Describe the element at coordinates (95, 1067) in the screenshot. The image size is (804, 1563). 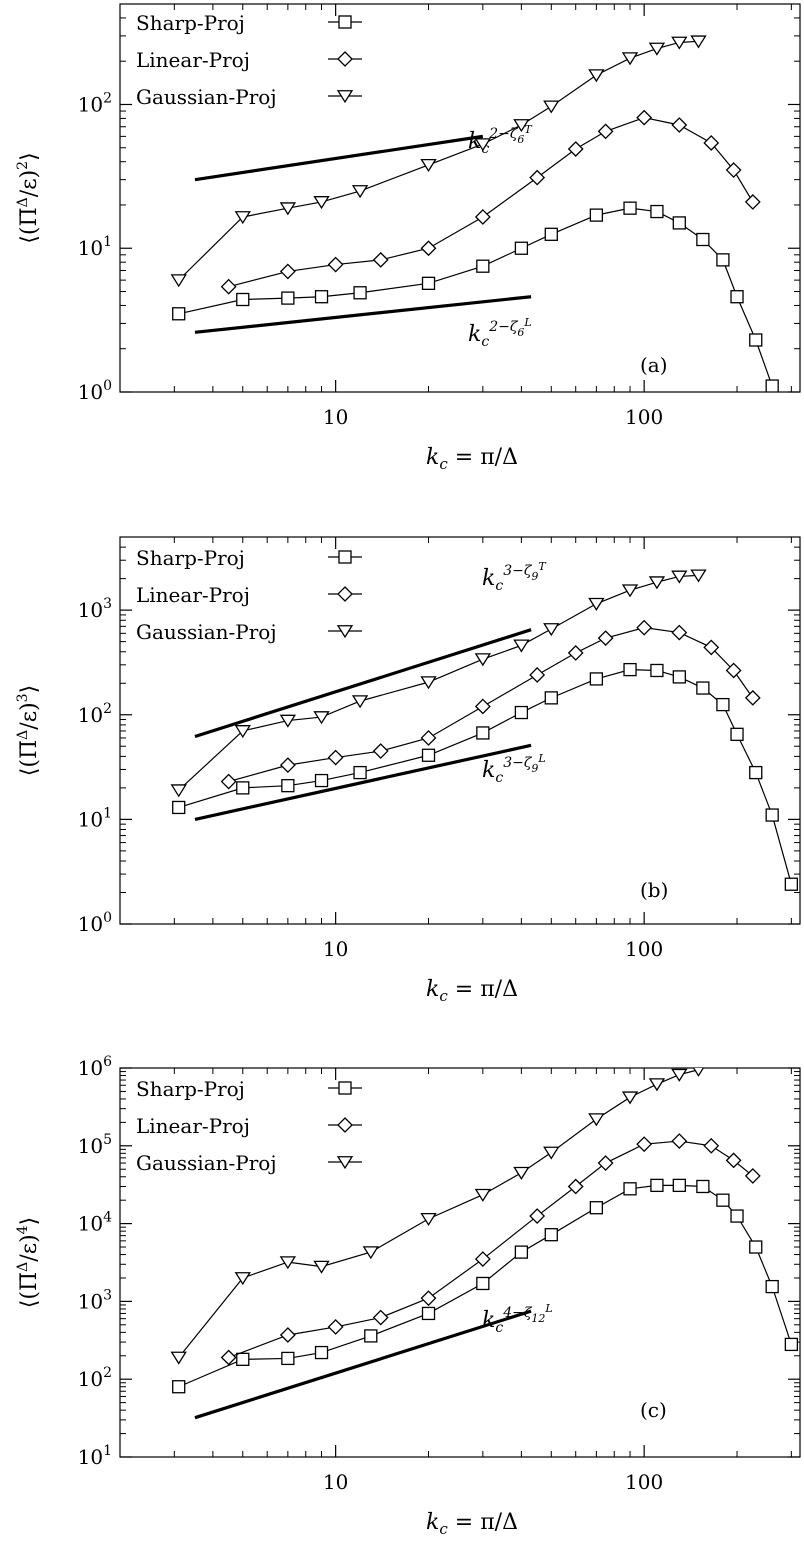
I see `y-tick-label: 10⁶` at that location.